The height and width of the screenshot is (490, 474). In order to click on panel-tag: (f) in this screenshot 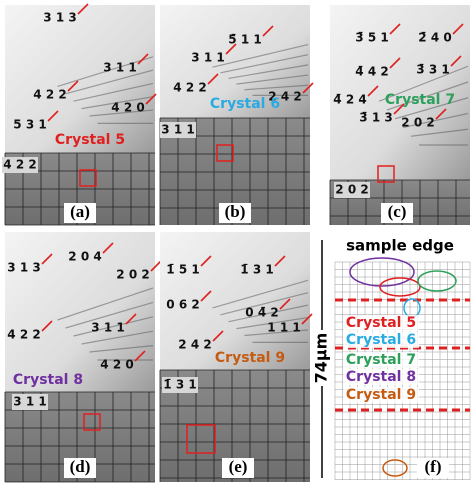, I will do `click(433, 466)`.